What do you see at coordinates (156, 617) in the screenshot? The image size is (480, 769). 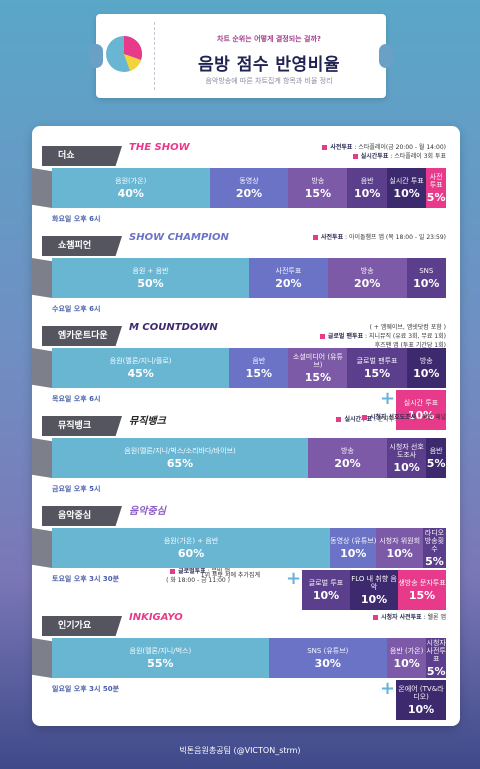 I see `show-logo-icon: INKIGAYO` at bounding box center [156, 617].